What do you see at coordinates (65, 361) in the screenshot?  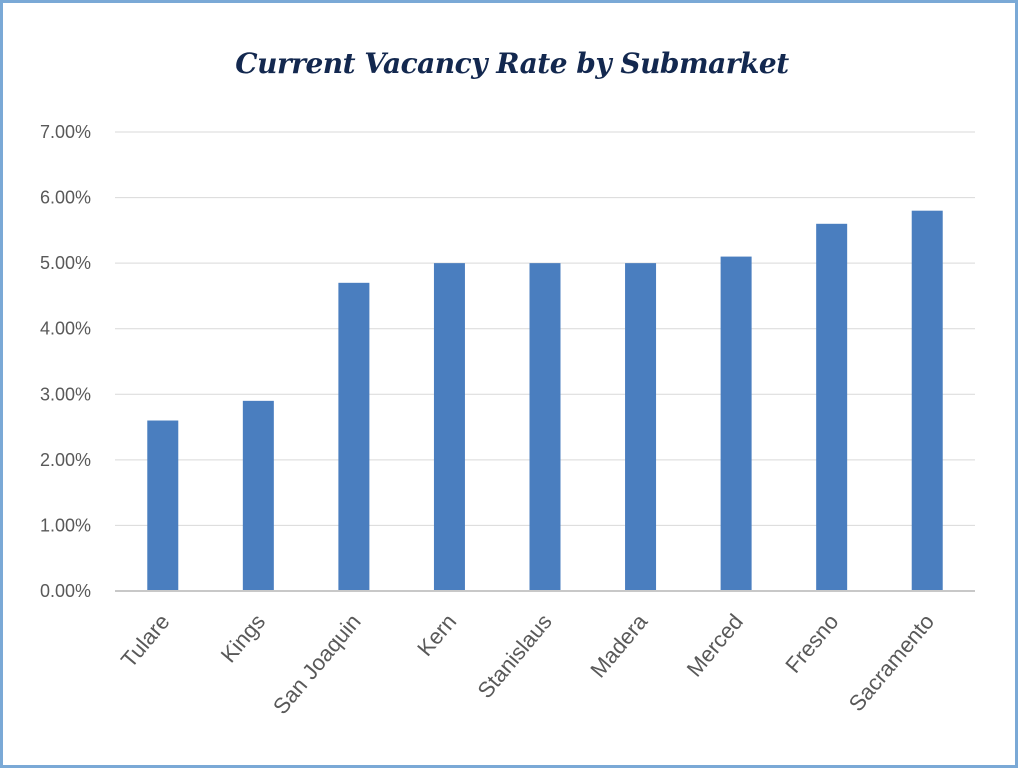 I see `y-axis-tick-labels: 0.00% 1.00% 2.00% 3.00% 4.00% 5.00% 6.00% 7.00%` at bounding box center [65, 361].